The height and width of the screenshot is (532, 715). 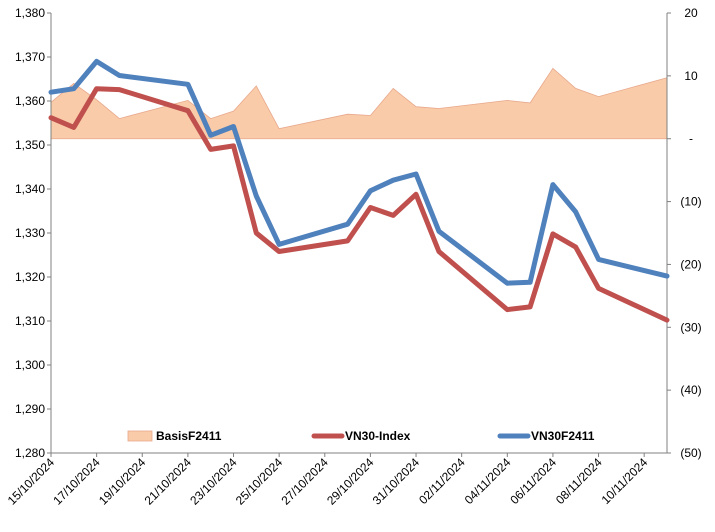 What do you see at coordinates (359, 98) in the screenshot?
I see `basis-area-edge` at bounding box center [359, 98].